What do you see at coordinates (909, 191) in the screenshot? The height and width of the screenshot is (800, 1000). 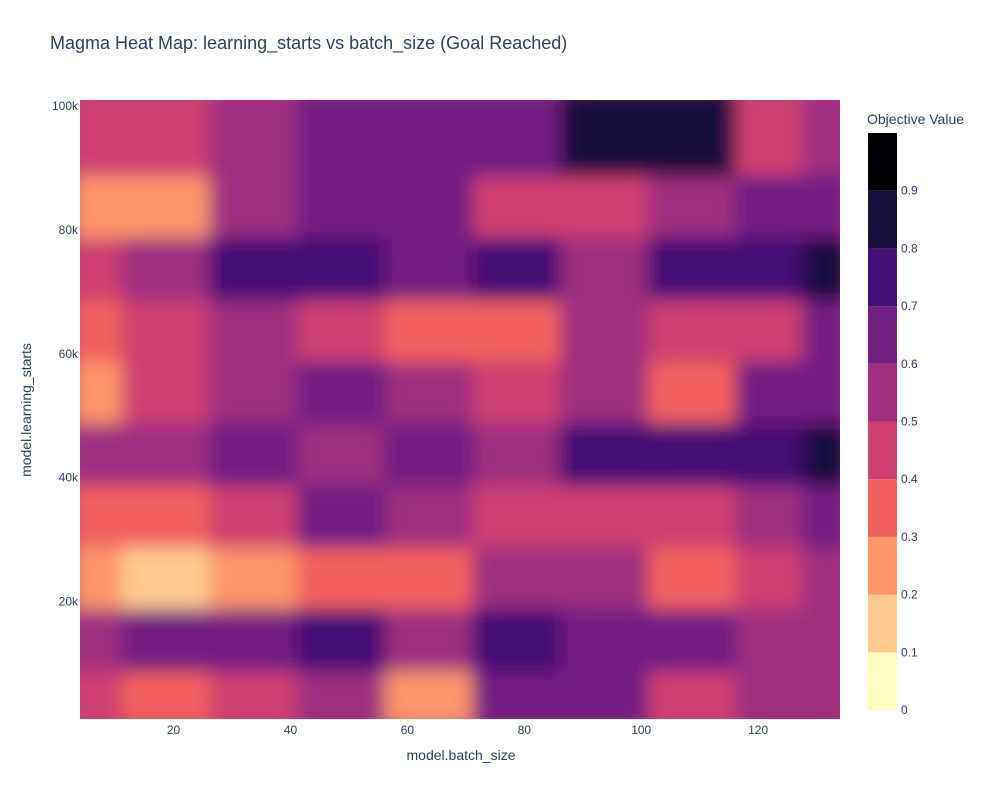 I see `colorbar-tick-label: 0.9` at bounding box center [909, 191].